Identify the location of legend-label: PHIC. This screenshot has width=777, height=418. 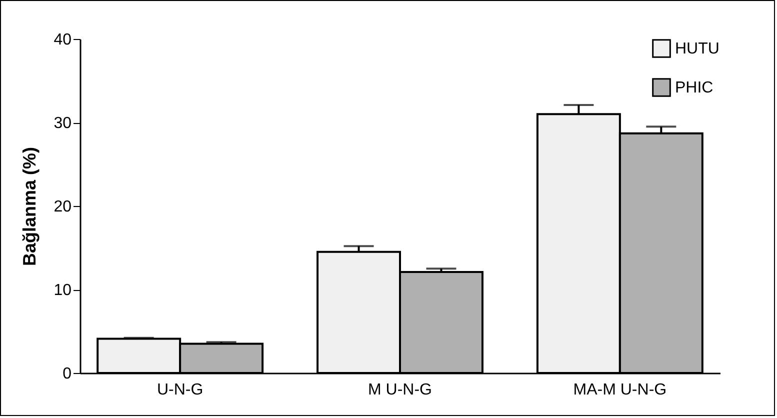
(694, 88).